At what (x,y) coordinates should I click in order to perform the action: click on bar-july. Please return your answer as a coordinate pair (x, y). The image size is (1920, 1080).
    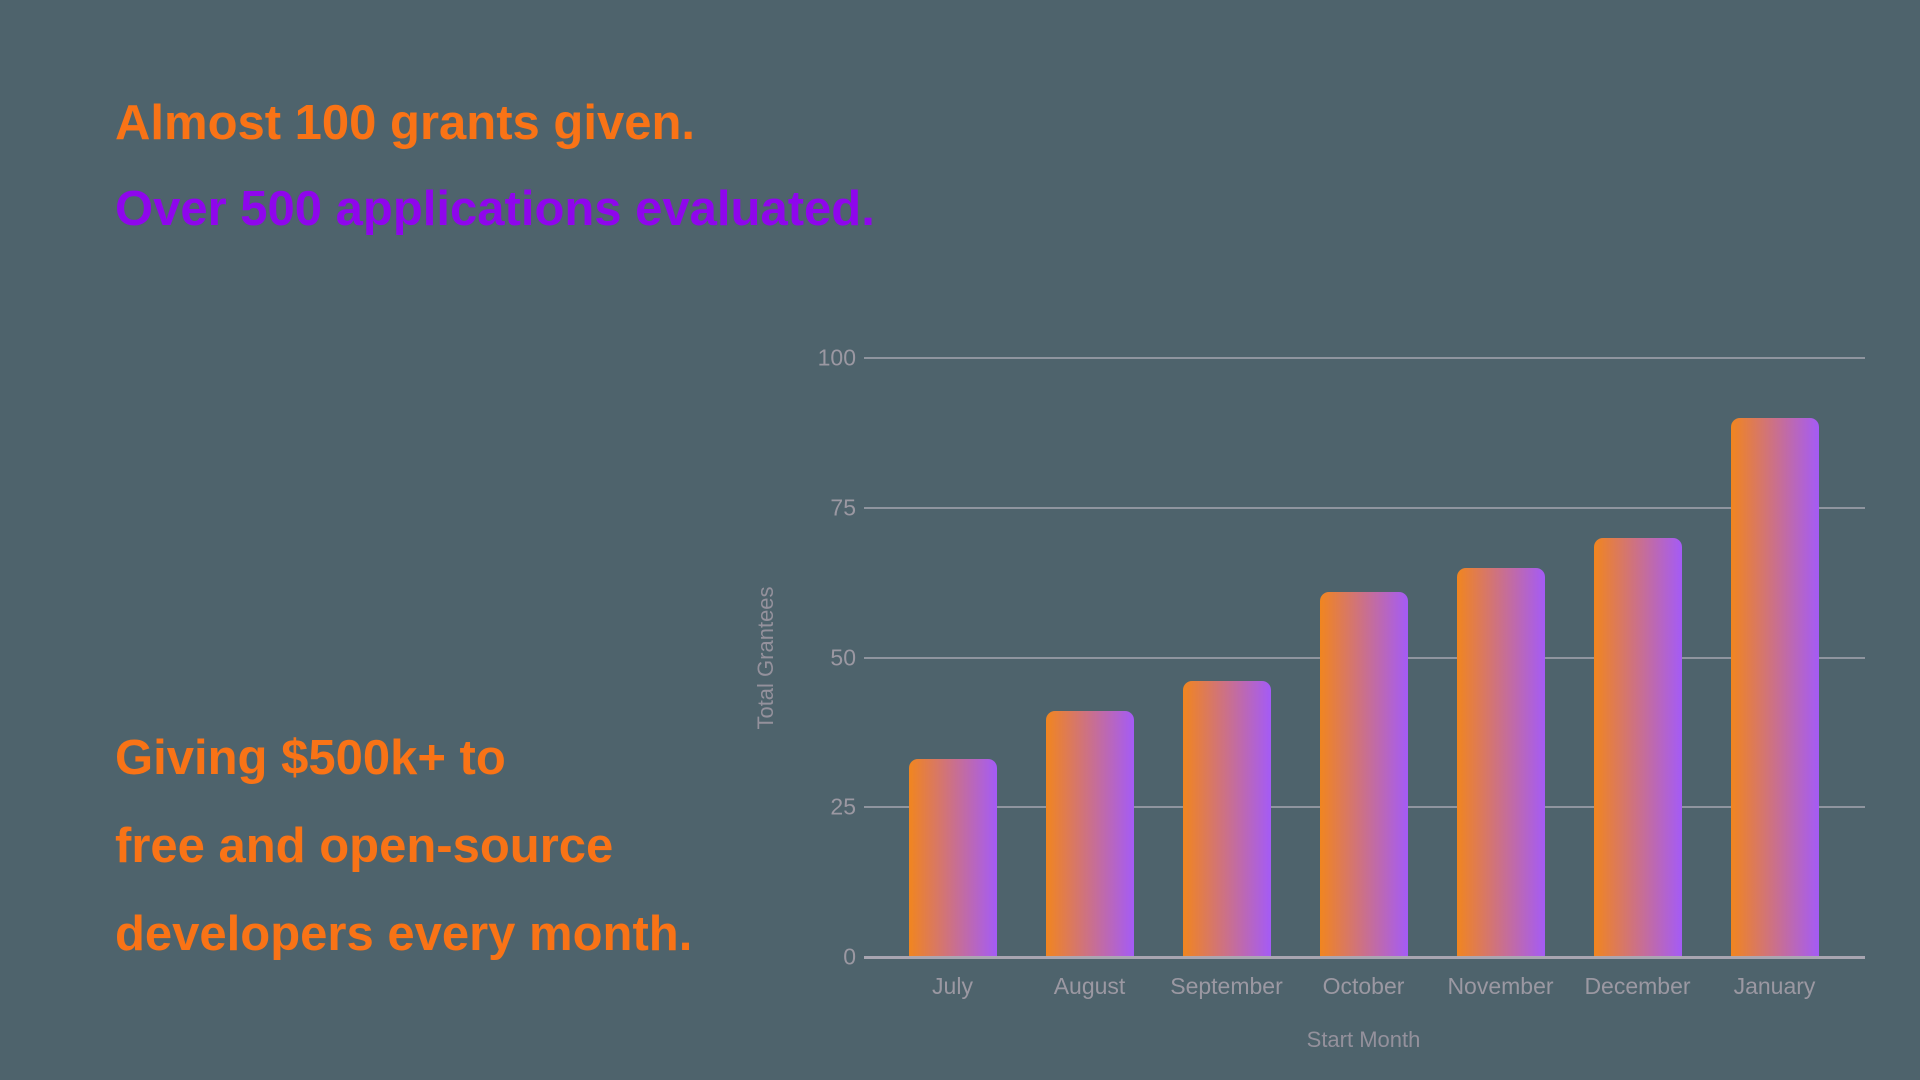
    Looking at the image, I should click on (952, 858).